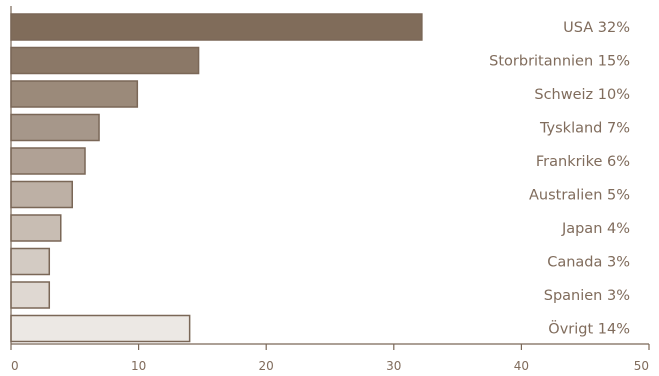  Describe the element at coordinates (30, 295) in the screenshot. I see `bar-spanien` at that location.